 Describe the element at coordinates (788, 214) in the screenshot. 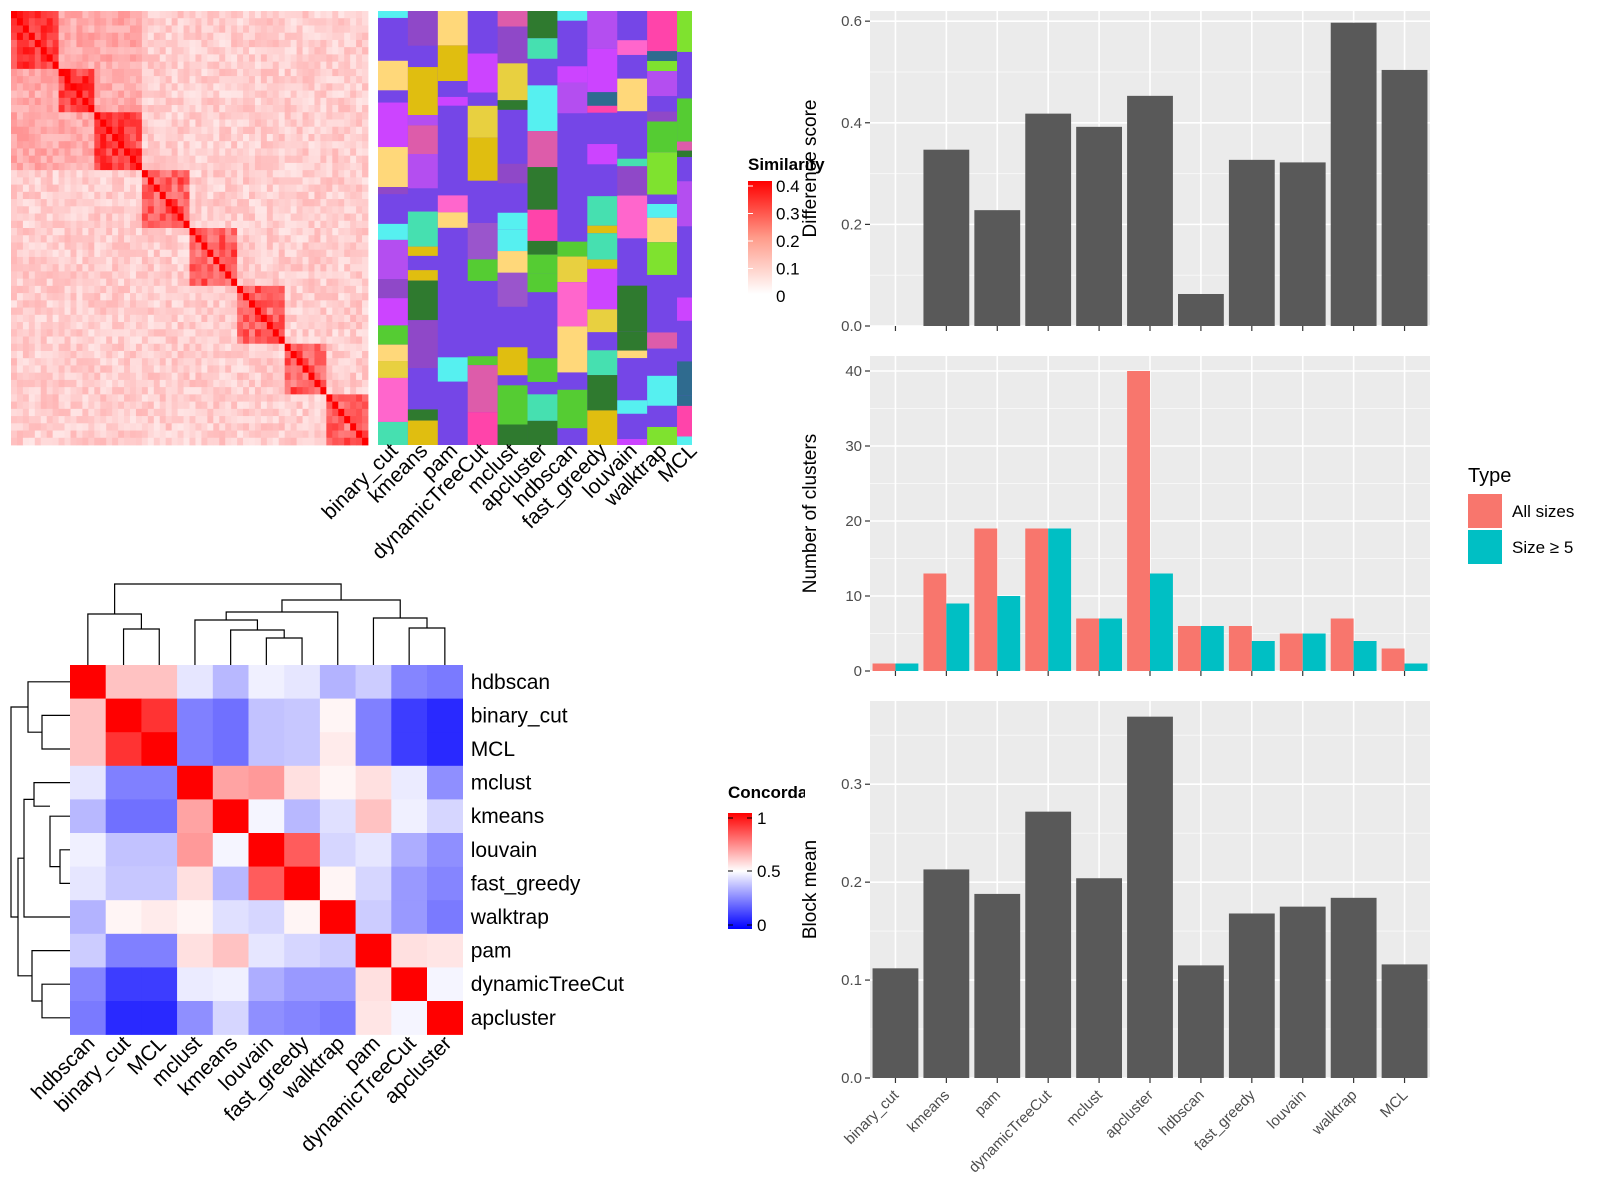

I see `similarity-legend-tick-label: 0.3` at that location.